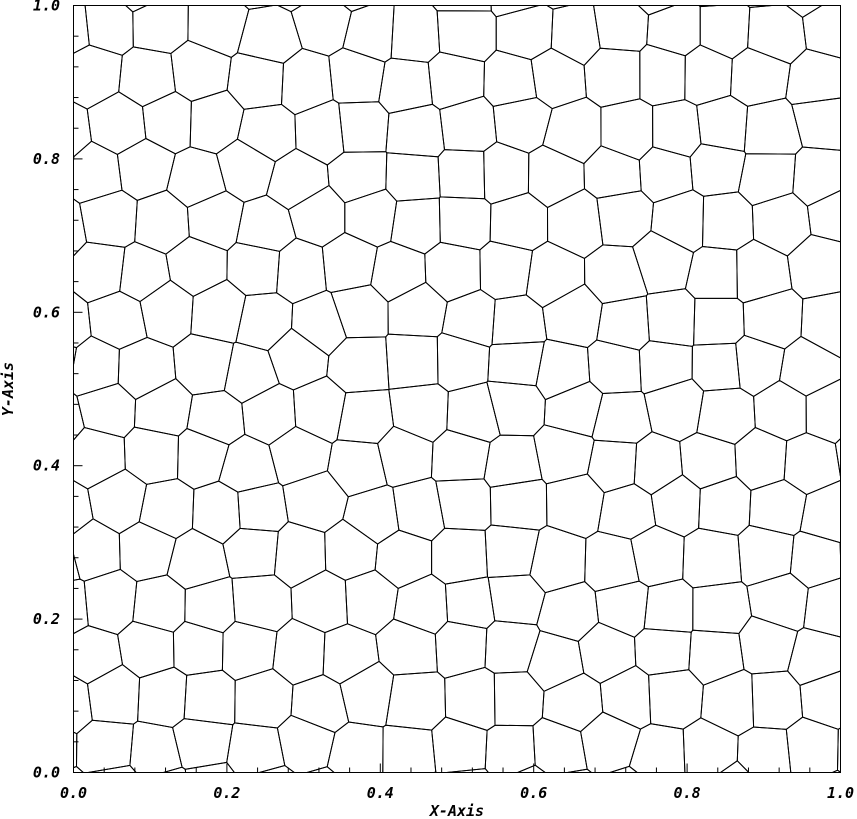 This screenshot has height=819, width=857. I want to click on x-tick-label: 0.8, so click(687, 793).